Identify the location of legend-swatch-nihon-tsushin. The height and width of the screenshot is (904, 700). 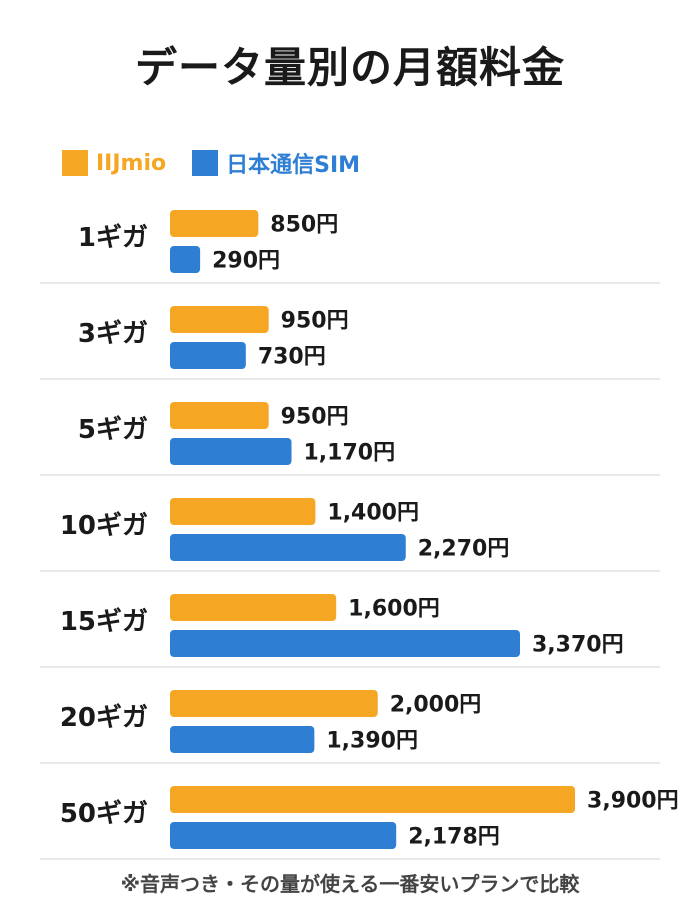
(205, 163).